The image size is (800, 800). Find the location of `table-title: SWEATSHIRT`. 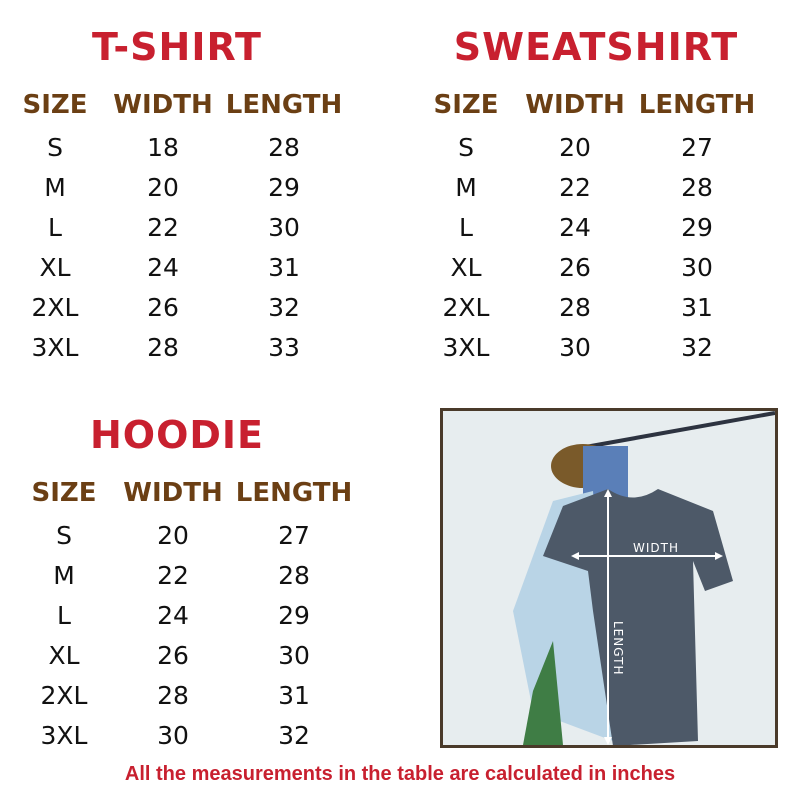

table-title: SWEATSHIRT is located at coordinates (596, 47).